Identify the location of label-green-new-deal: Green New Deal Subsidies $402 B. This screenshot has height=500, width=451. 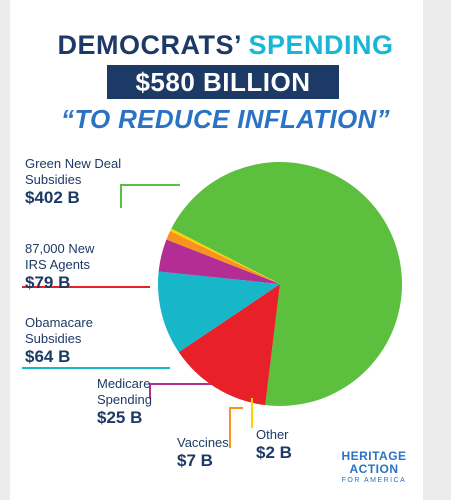
(73, 182).